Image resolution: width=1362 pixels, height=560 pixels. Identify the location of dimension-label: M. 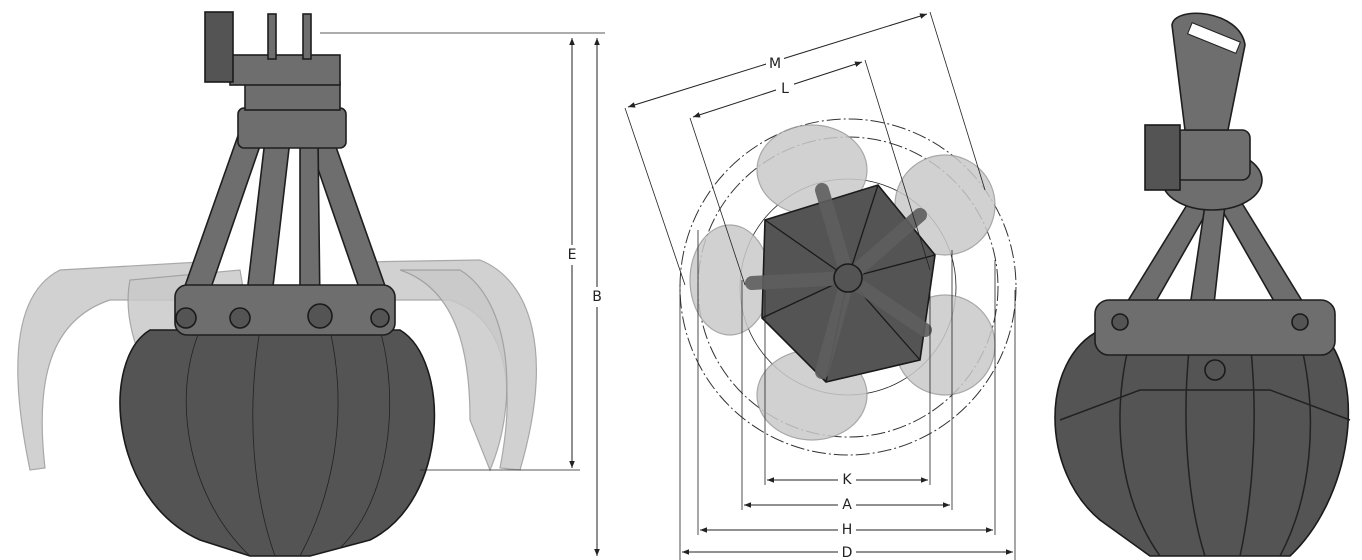
(775, 64).